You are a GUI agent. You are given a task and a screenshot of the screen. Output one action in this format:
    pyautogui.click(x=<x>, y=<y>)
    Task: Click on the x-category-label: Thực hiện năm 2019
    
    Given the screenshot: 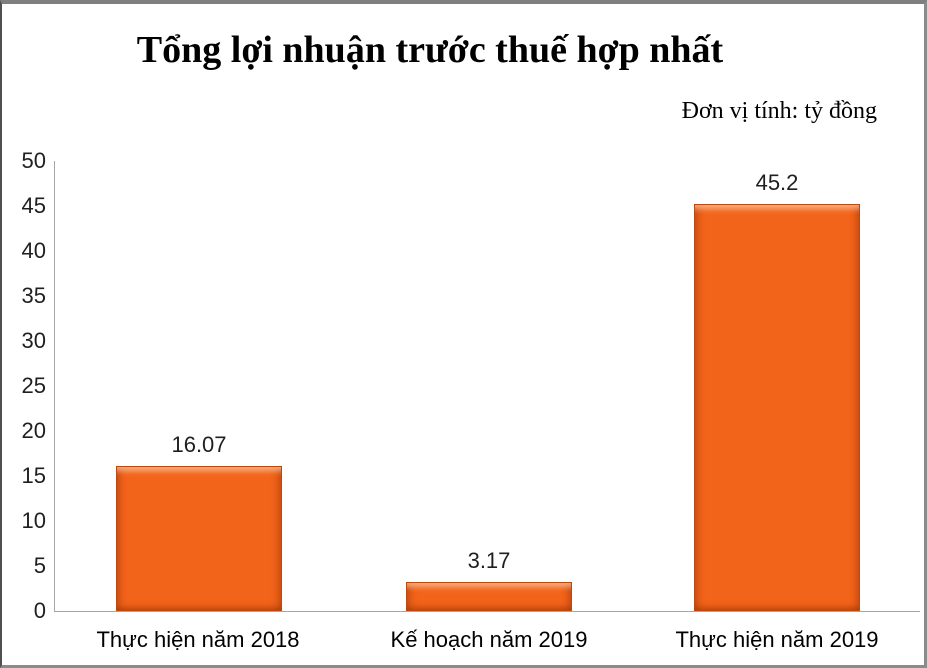 What is the action you would take?
    pyautogui.click(x=777, y=639)
    